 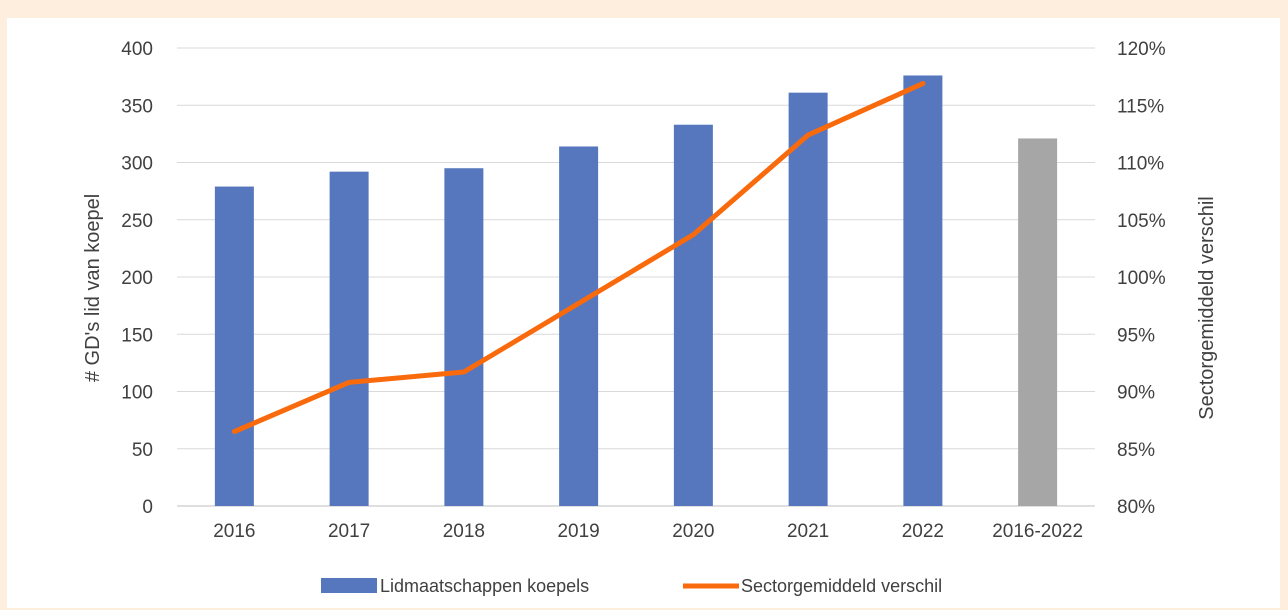 What do you see at coordinates (1136, 450) in the screenshot?
I see `y-right-tick-label: 85%` at bounding box center [1136, 450].